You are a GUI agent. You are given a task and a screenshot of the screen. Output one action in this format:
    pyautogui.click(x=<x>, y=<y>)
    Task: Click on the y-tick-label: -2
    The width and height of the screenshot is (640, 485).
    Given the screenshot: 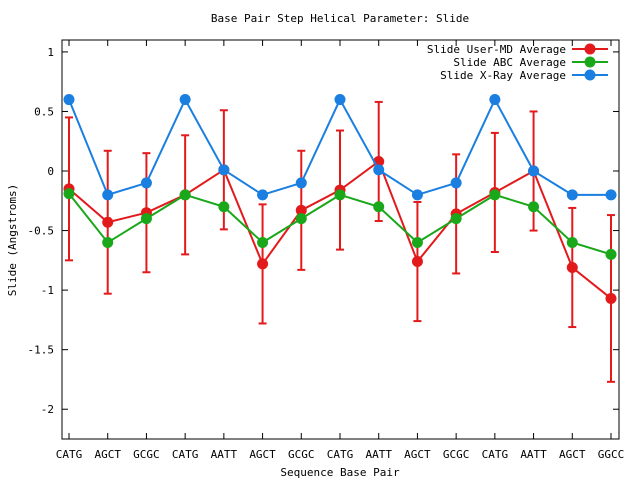 What is the action you would take?
    pyautogui.click(x=47, y=409)
    